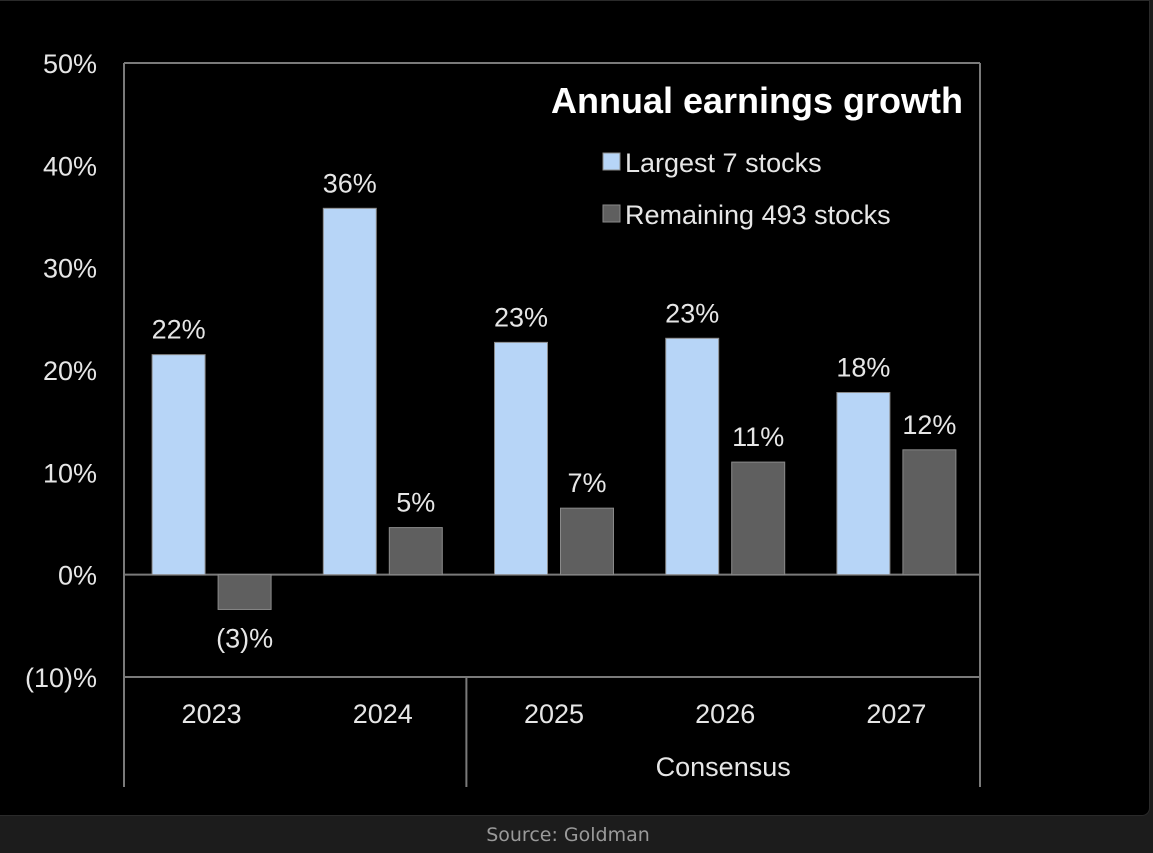 The height and width of the screenshot is (853, 1153). I want to click on data-label: 12%, so click(929, 425).